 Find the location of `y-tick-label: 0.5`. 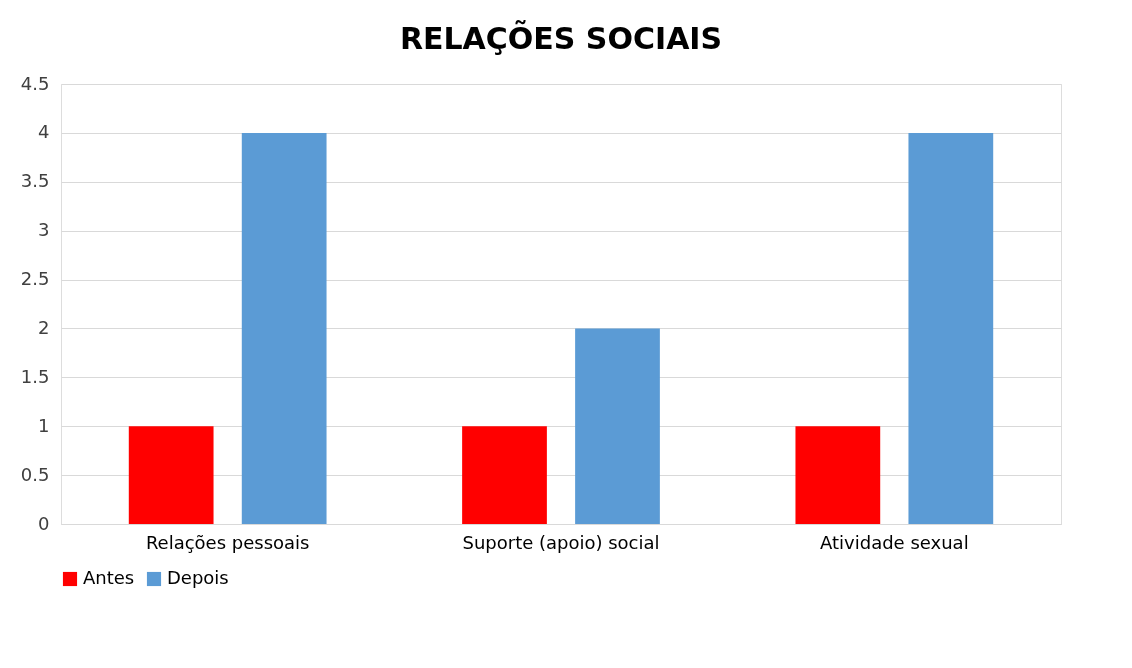

y-tick-label: 0.5 is located at coordinates (35, 474).